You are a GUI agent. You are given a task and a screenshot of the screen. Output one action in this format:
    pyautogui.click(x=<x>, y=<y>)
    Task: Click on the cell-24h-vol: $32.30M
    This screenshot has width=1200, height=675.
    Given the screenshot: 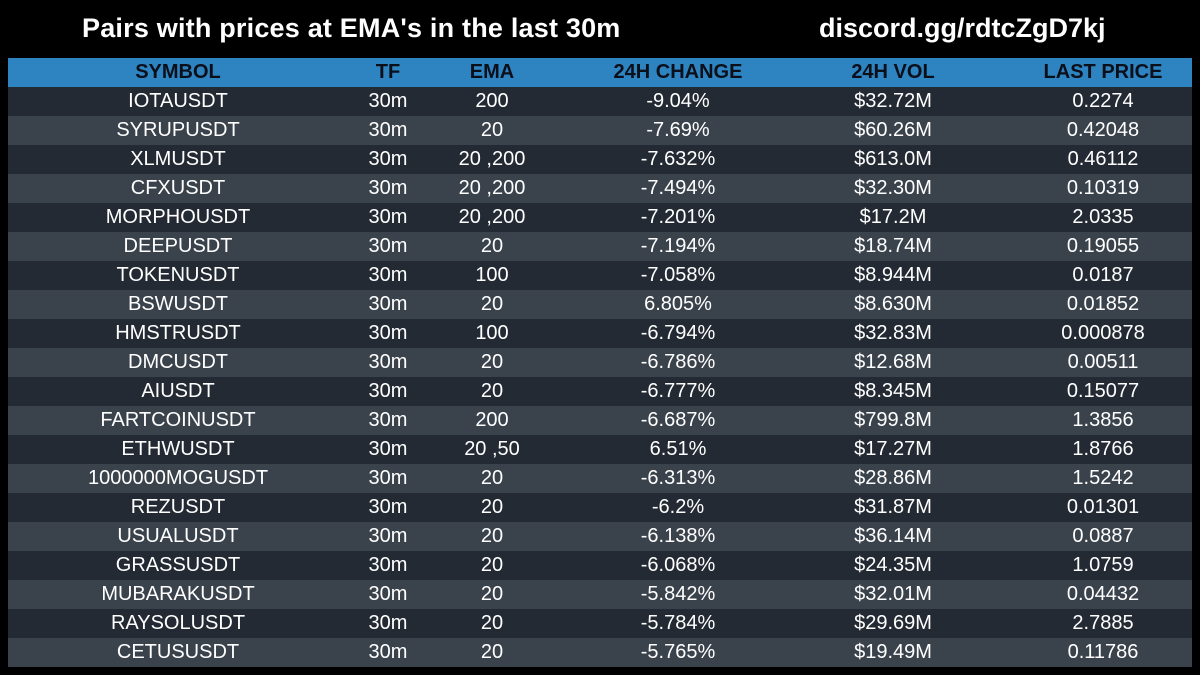 What is the action you would take?
    pyautogui.click(x=893, y=188)
    